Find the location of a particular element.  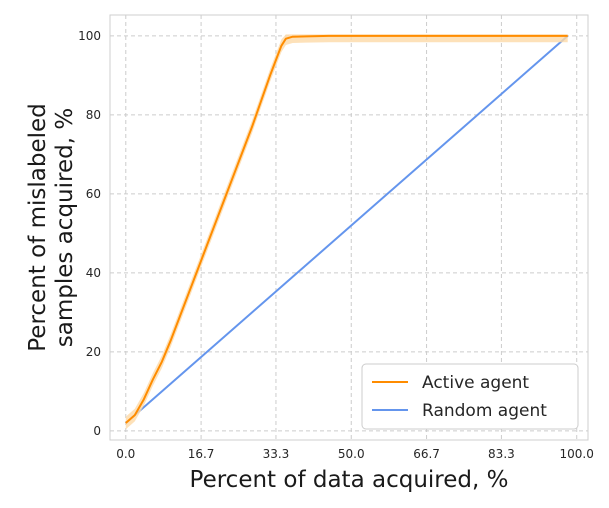

x-tick-label: 100.0 is located at coordinates (577, 454).